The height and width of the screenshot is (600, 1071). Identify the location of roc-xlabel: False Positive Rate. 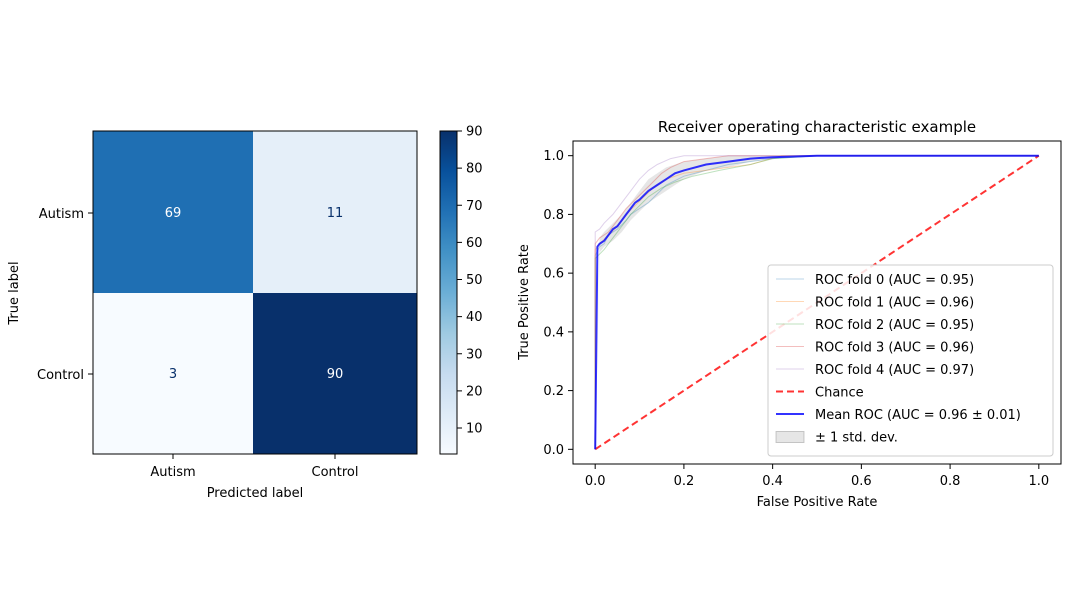
(817, 502).